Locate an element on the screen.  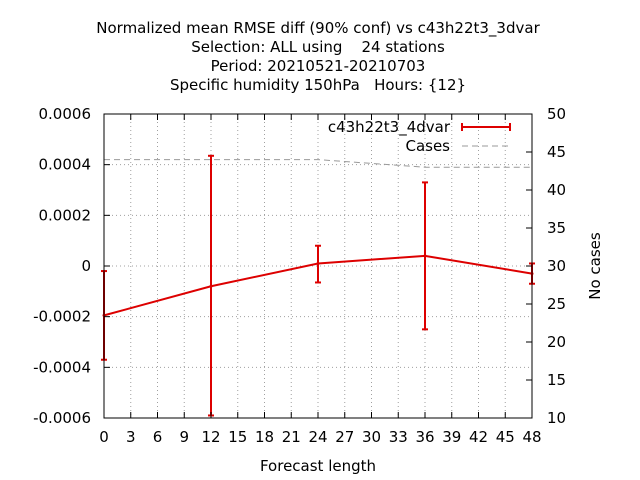
x-tick-label: 36 is located at coordinates (424, 437).